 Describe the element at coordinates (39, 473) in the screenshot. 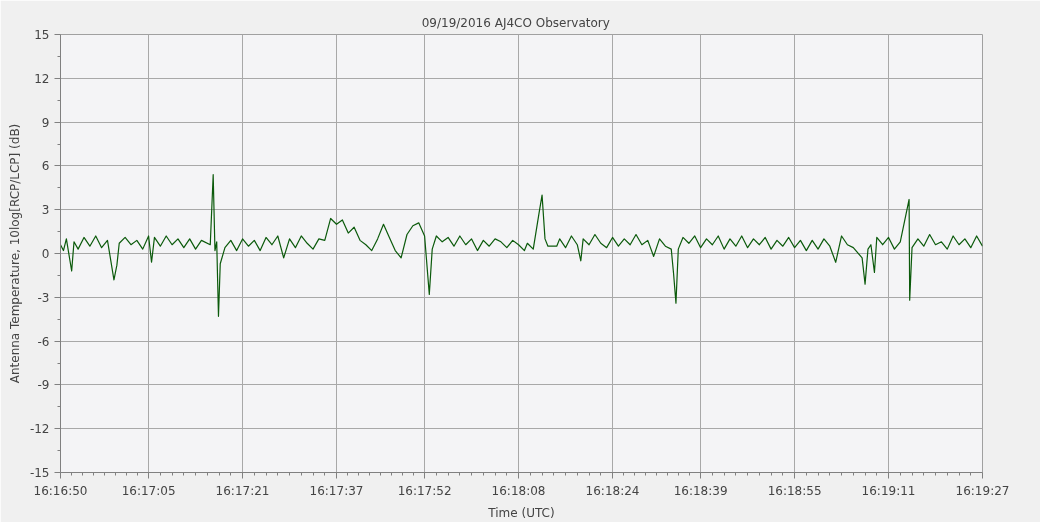

I see `y-tick-label: -15` at that location.